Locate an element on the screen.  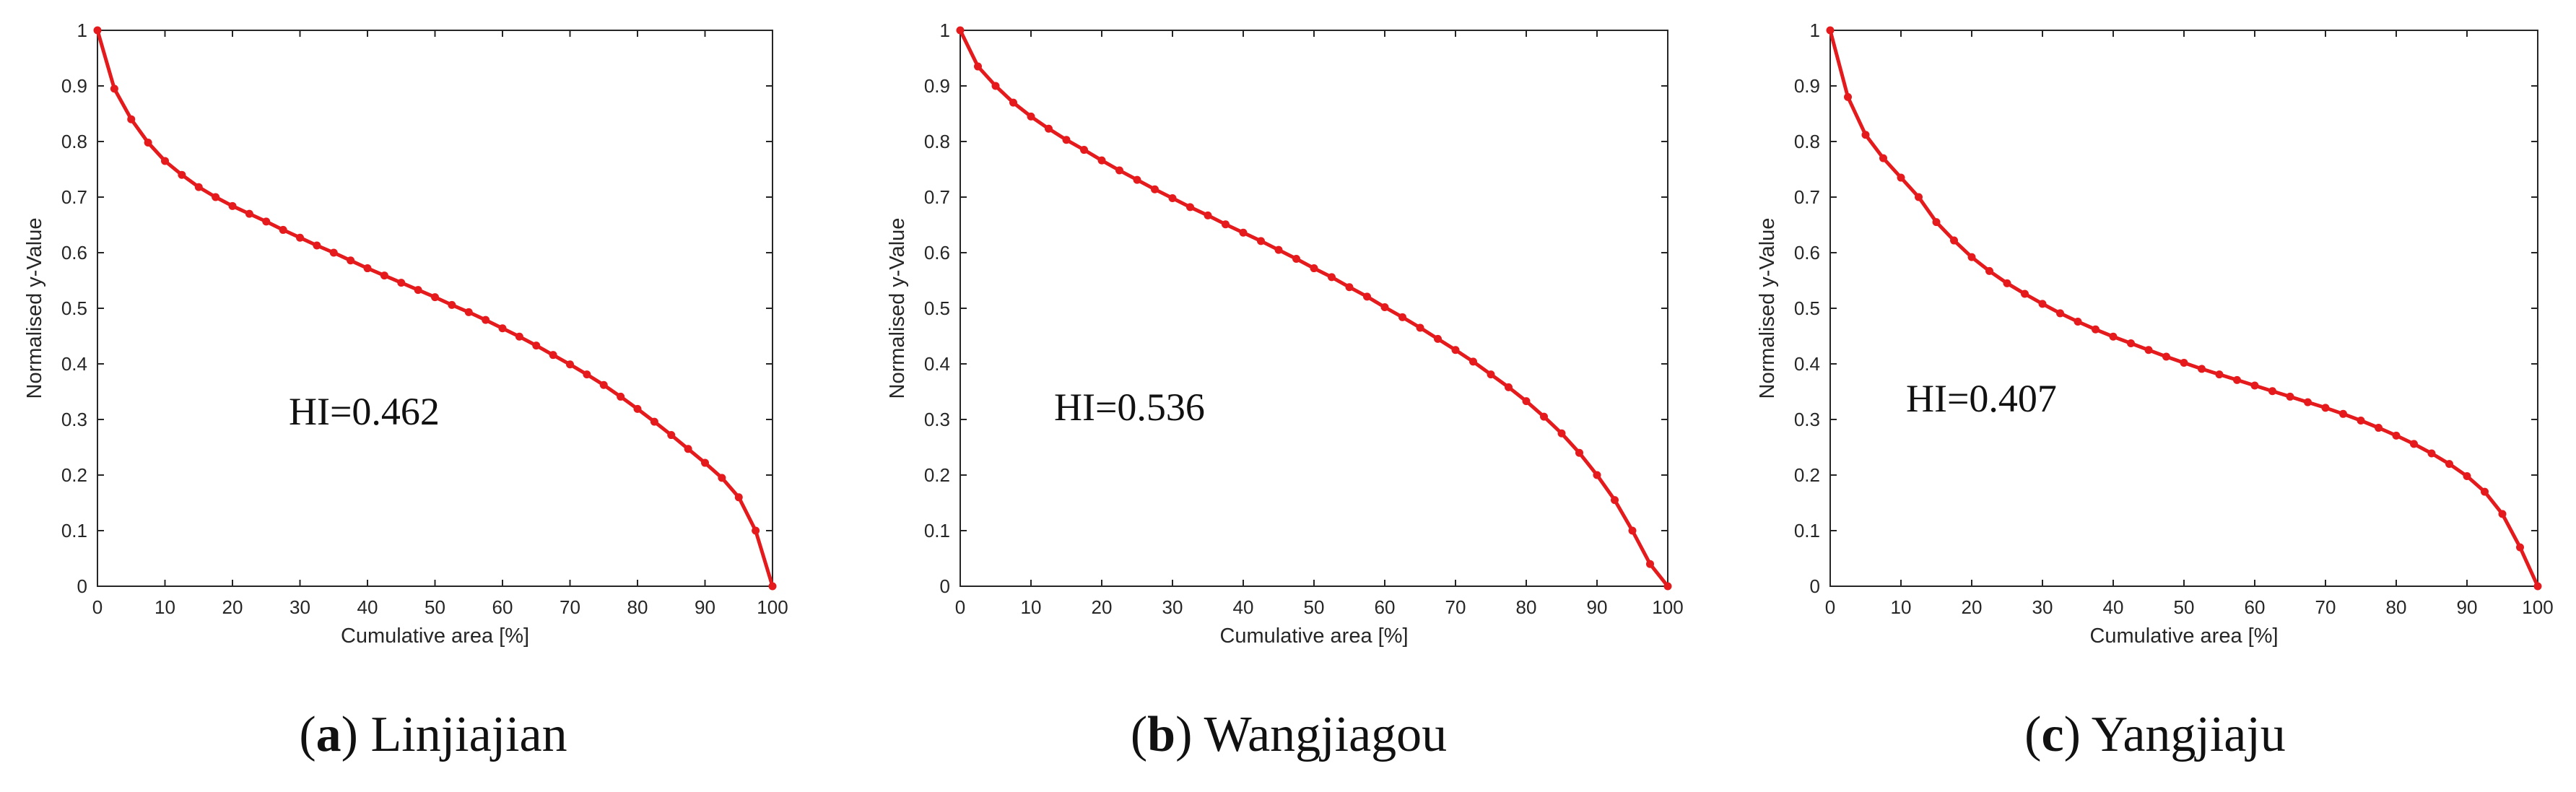
x-tick-label-a-60: 60 is located at coordinates (502, 607).